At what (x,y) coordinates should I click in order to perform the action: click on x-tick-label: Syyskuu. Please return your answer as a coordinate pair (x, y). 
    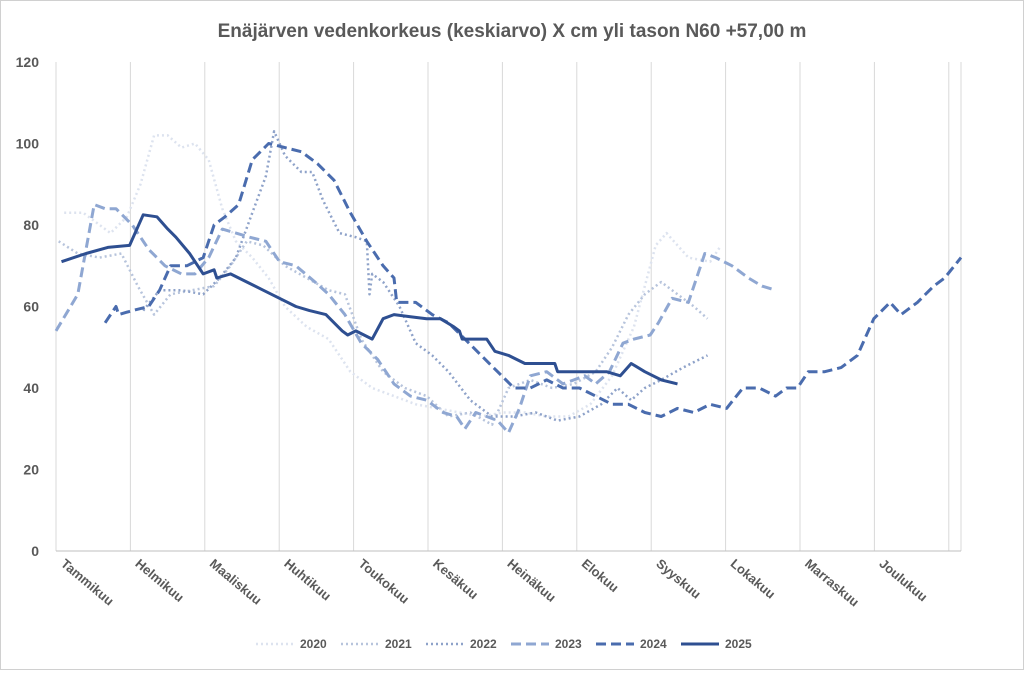
    Looking at the image, I should click on (678, 579).